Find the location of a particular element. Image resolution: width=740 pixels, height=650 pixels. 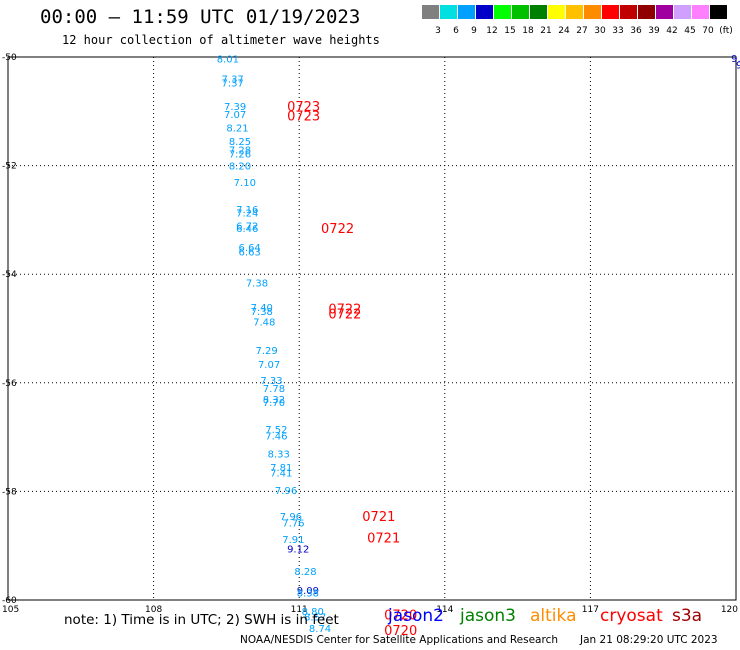

wave-height-value: 7.37 is located at coordinates (233, 84).